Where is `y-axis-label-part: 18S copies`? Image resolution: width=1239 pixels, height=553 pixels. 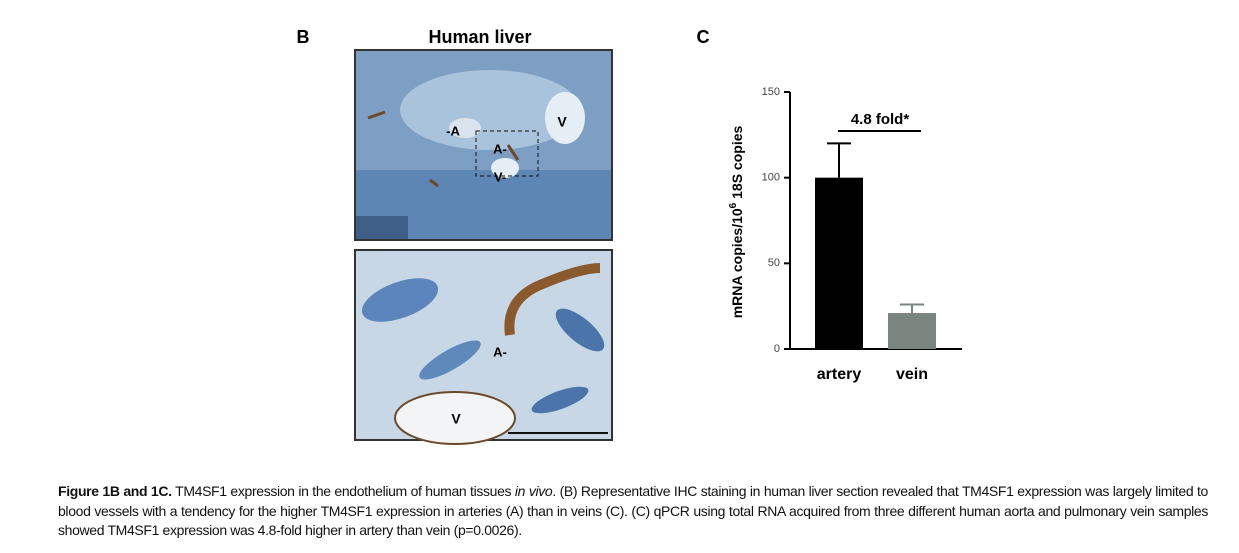 y-axis-label-part: 18S copies is located at coordinates (737, 164).